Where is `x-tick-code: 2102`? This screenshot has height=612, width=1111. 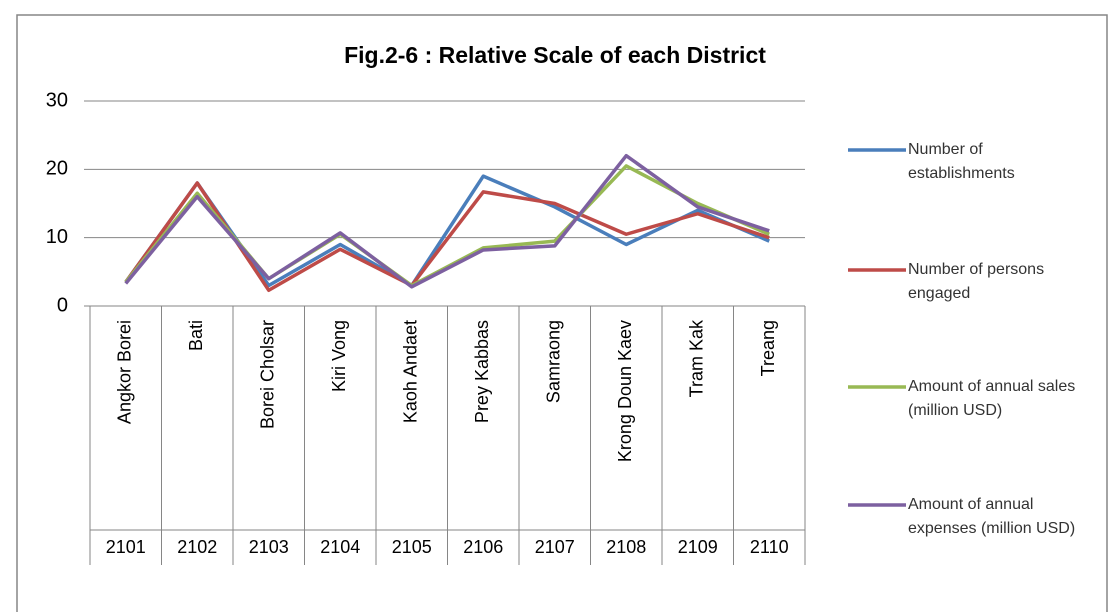 x-tick-code: 2102 is located at coordinates (197, 547).